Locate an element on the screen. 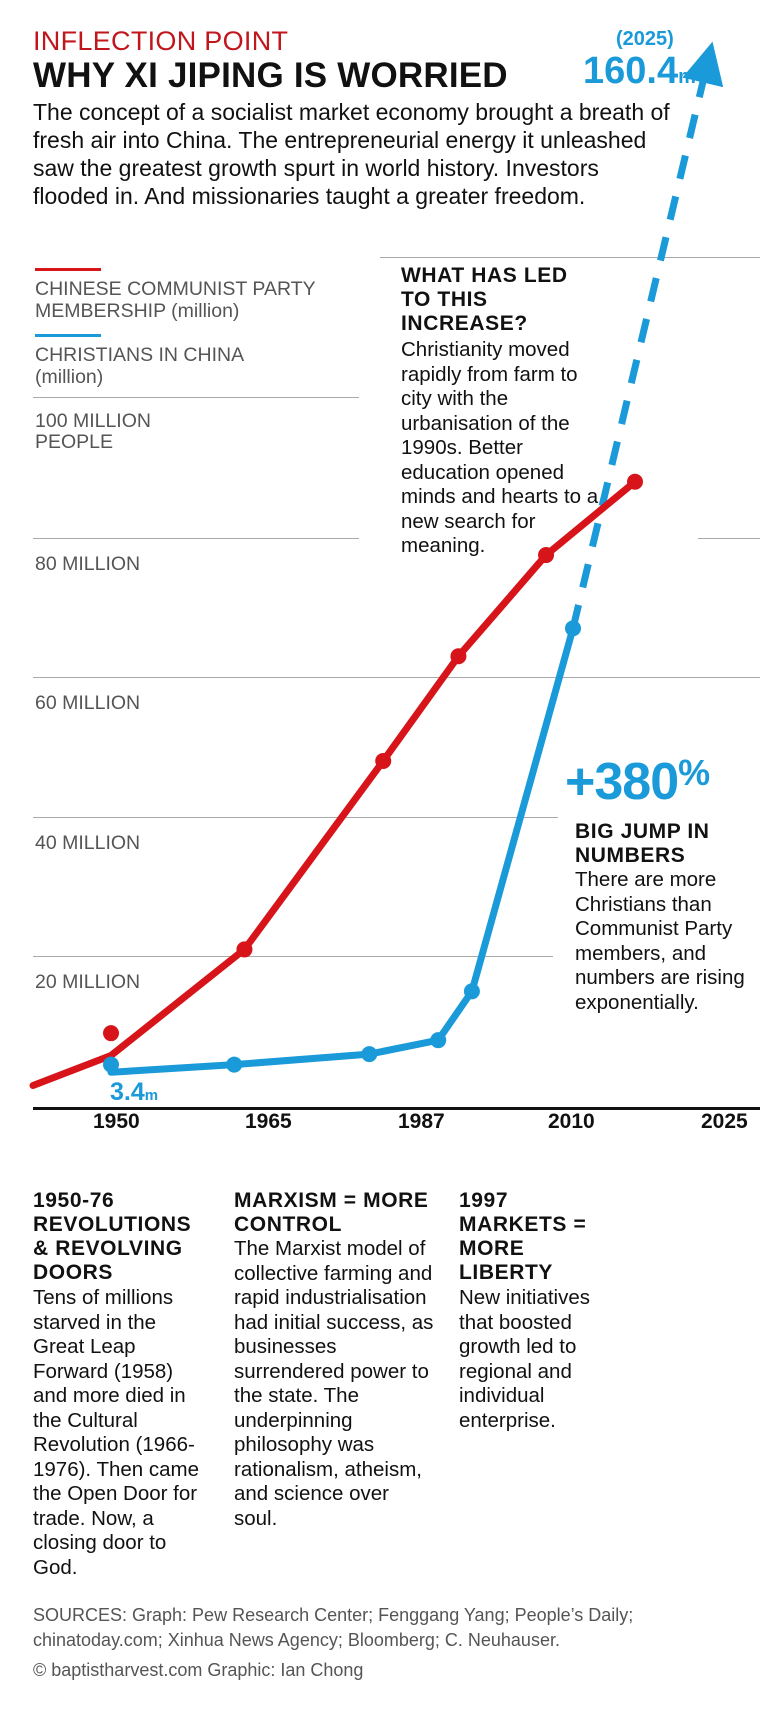 The image size is (780, 1715). party-point-1963 is located at coordinates (244, 949).